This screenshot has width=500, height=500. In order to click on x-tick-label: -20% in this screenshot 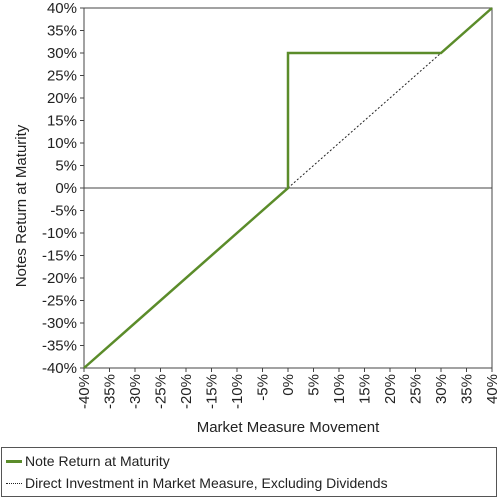, I will do `click(186, 391)`.